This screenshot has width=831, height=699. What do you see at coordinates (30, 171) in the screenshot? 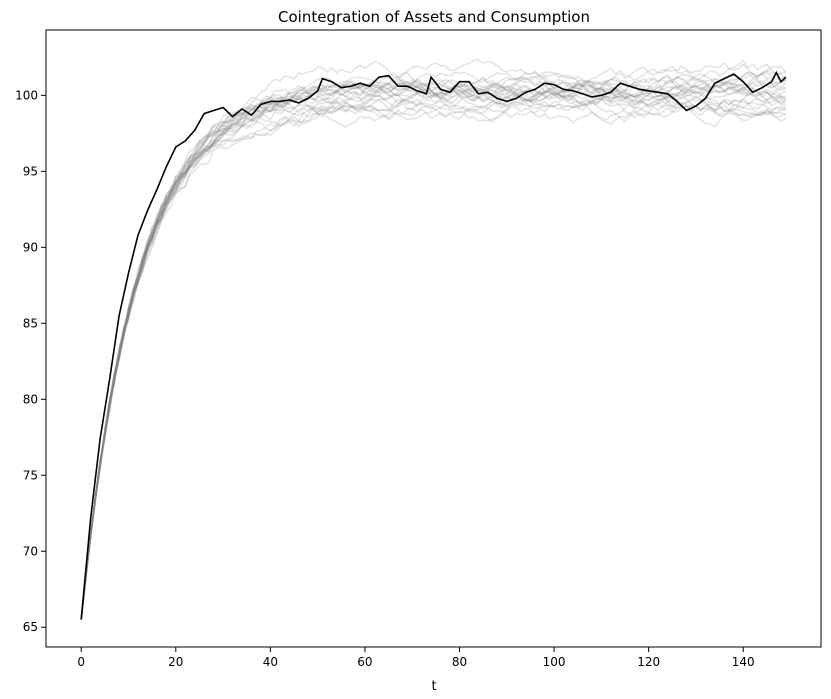
I see `y-tick-label: 95` at bounding box center [30, 171].